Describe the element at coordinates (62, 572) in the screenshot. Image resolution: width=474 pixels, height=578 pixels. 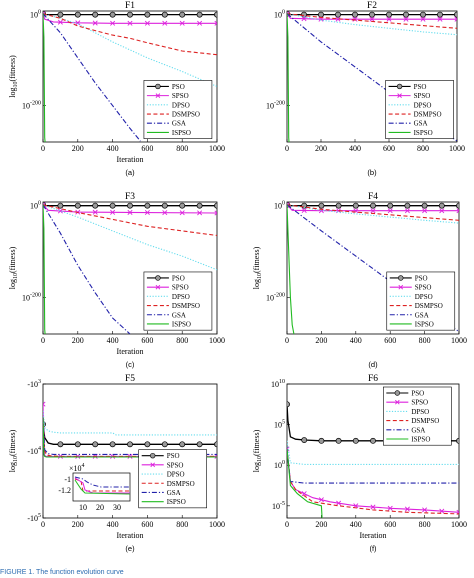
I see `figure-caption: FIGURE 1. The function evolution curve` at that location.